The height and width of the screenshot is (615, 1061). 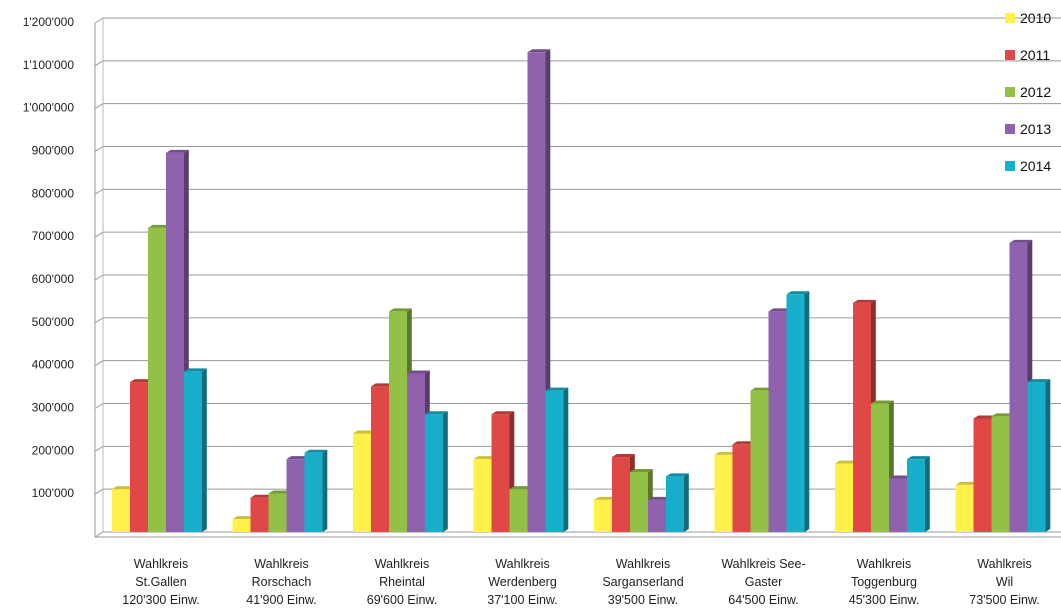 I want to click on x-category-label: Rheintal, so click(x=402, y=582).